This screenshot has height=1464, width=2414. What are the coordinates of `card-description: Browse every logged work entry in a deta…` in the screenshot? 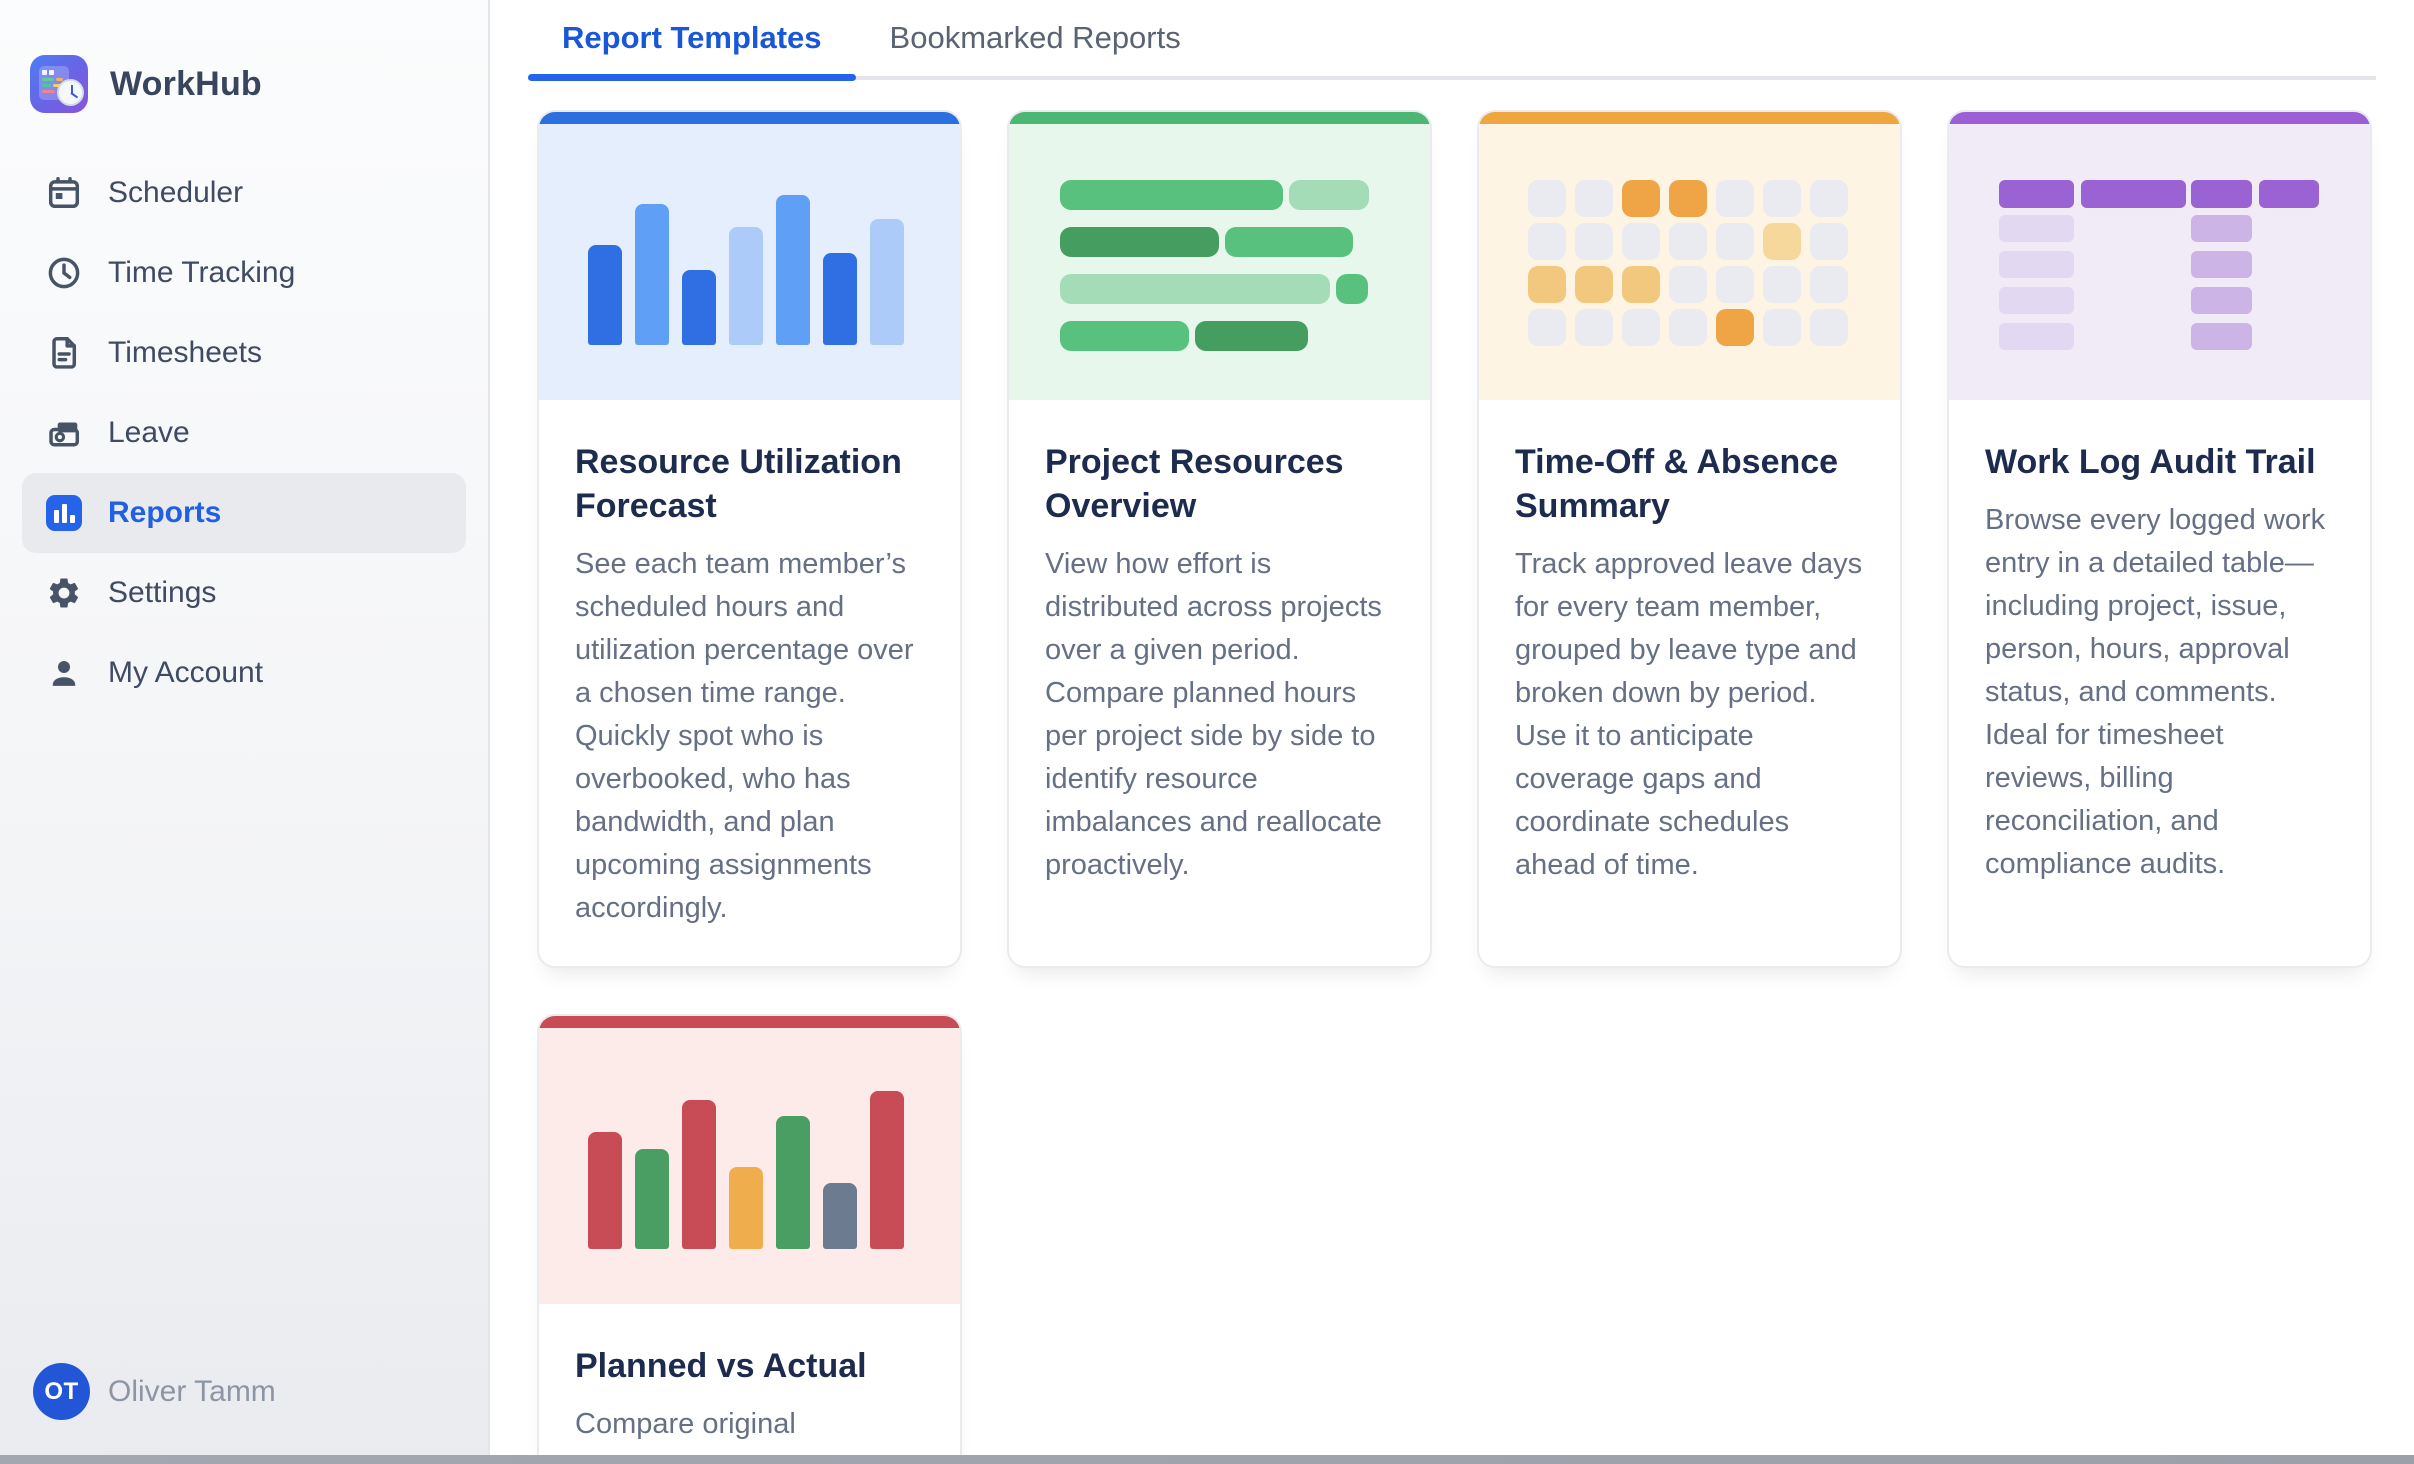 It's located at (2155, 692).